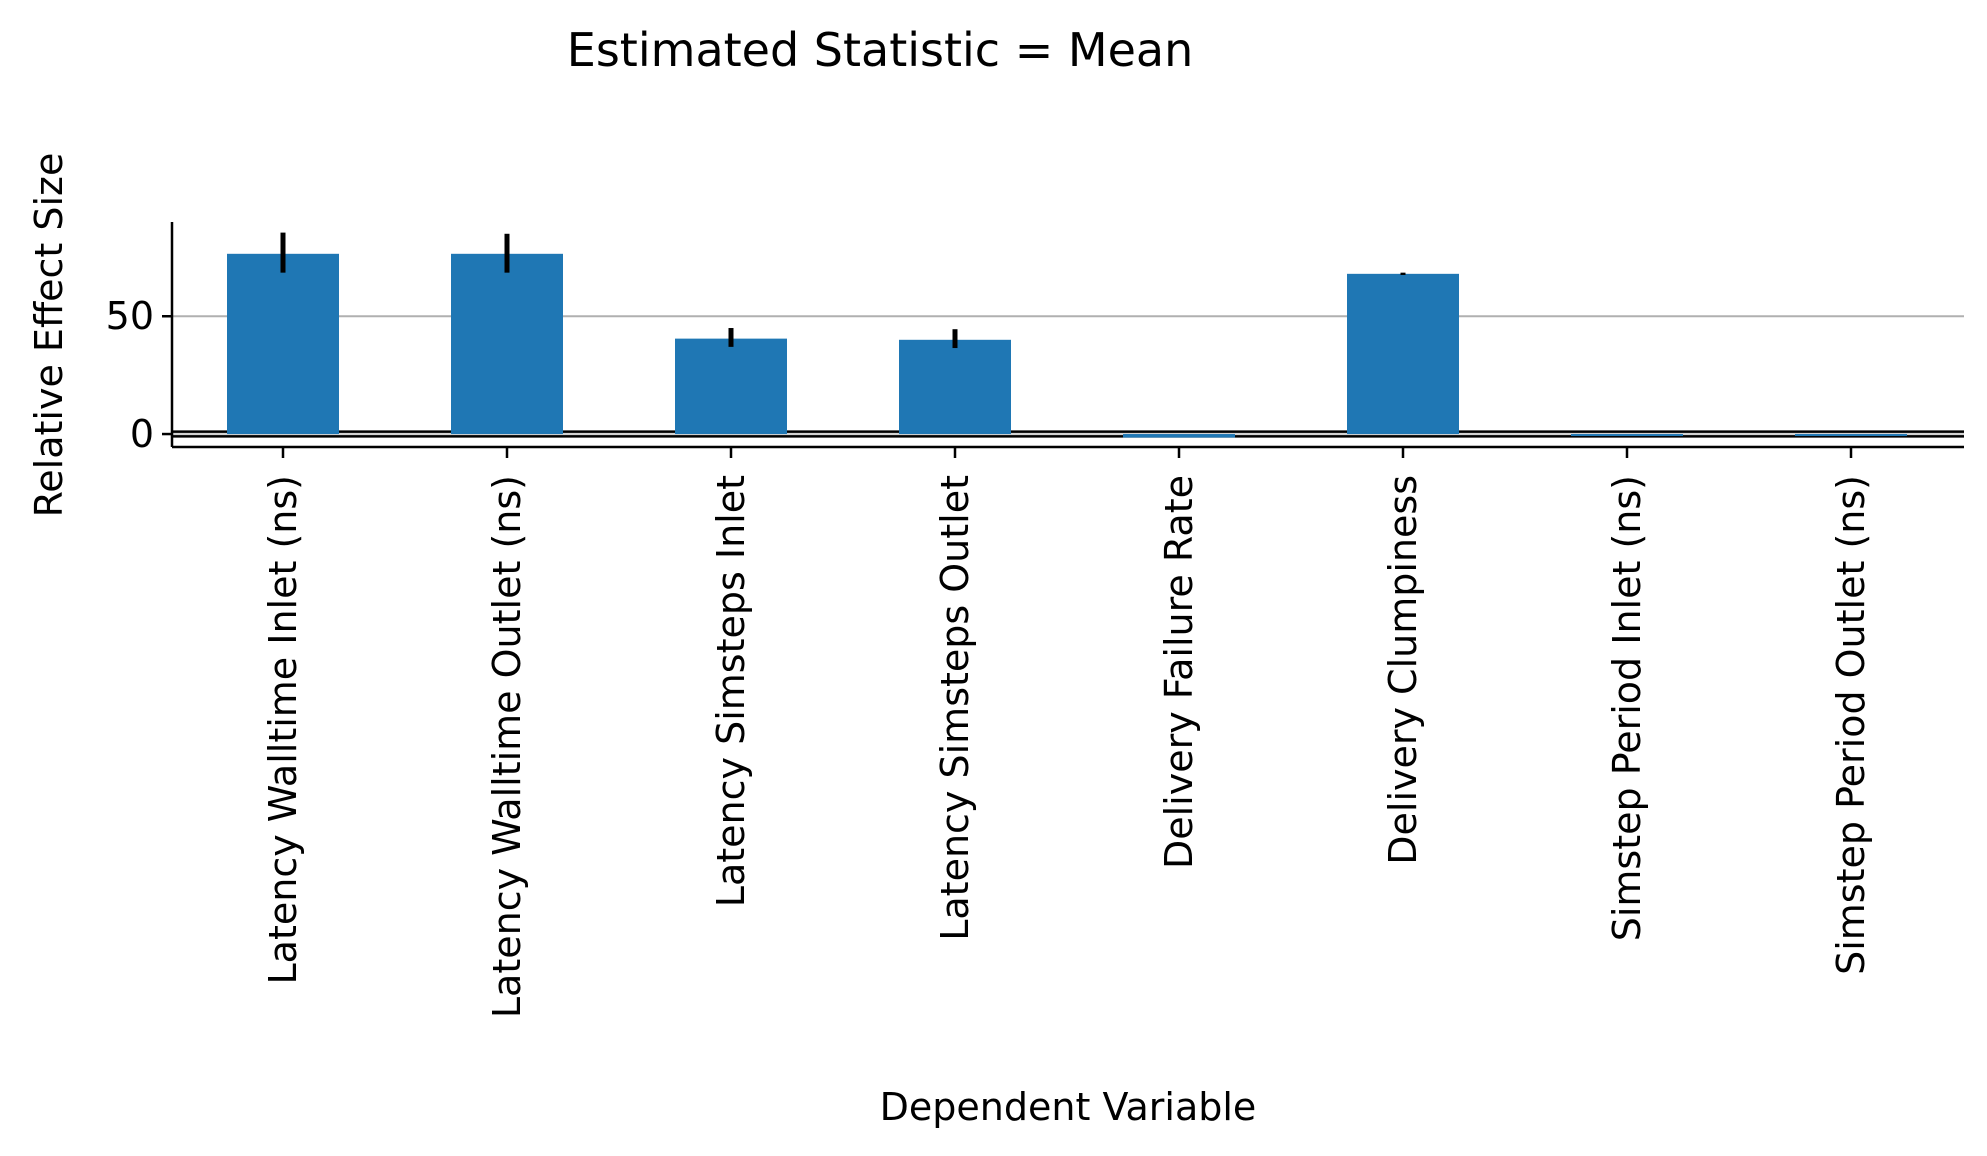 The height and width of the screenshot is (1156, 1987). What do you see at coordinates (880, 50) in the screenshot?
I see `chart-title: Estimated Statistic = Mean` at bounding box center [880, 50].